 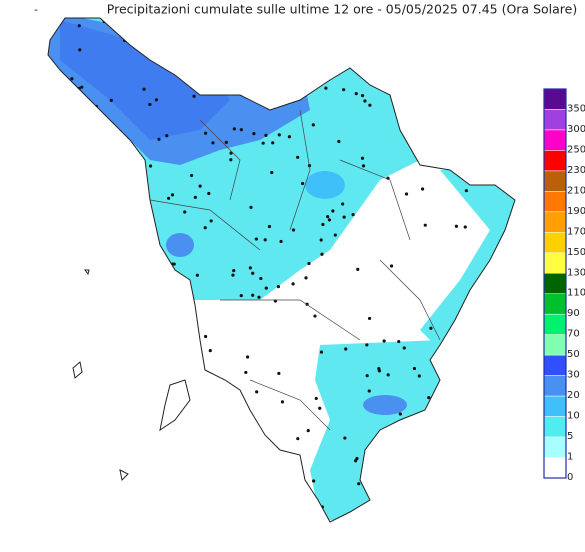 I want to click on legend-label: 110, so click(x=576, y=293).